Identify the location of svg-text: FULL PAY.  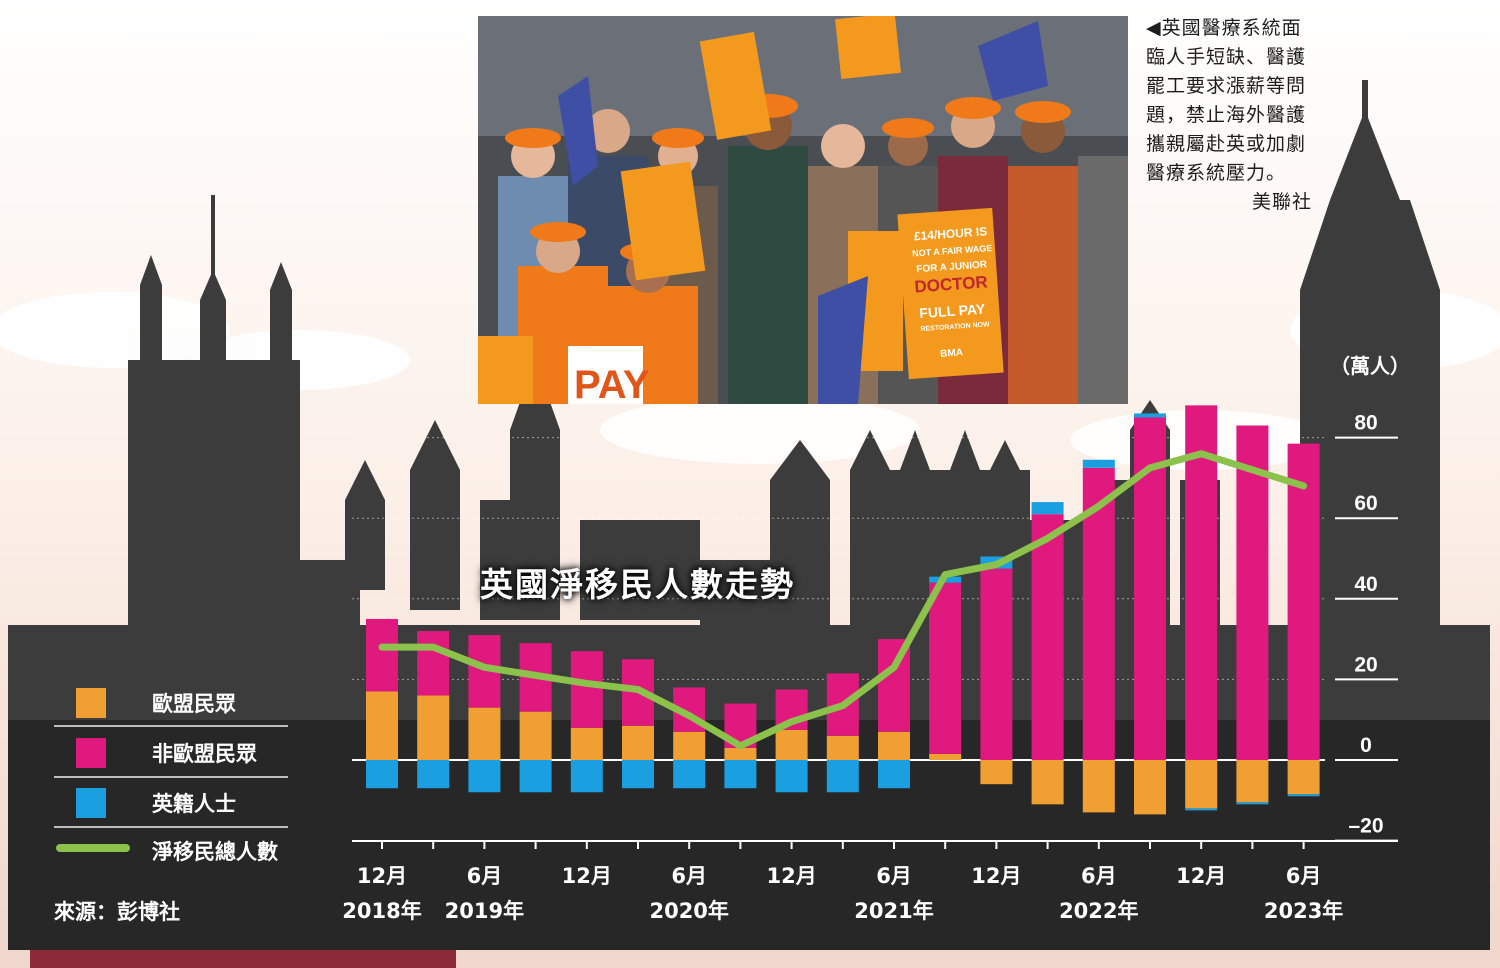
(952, 311).